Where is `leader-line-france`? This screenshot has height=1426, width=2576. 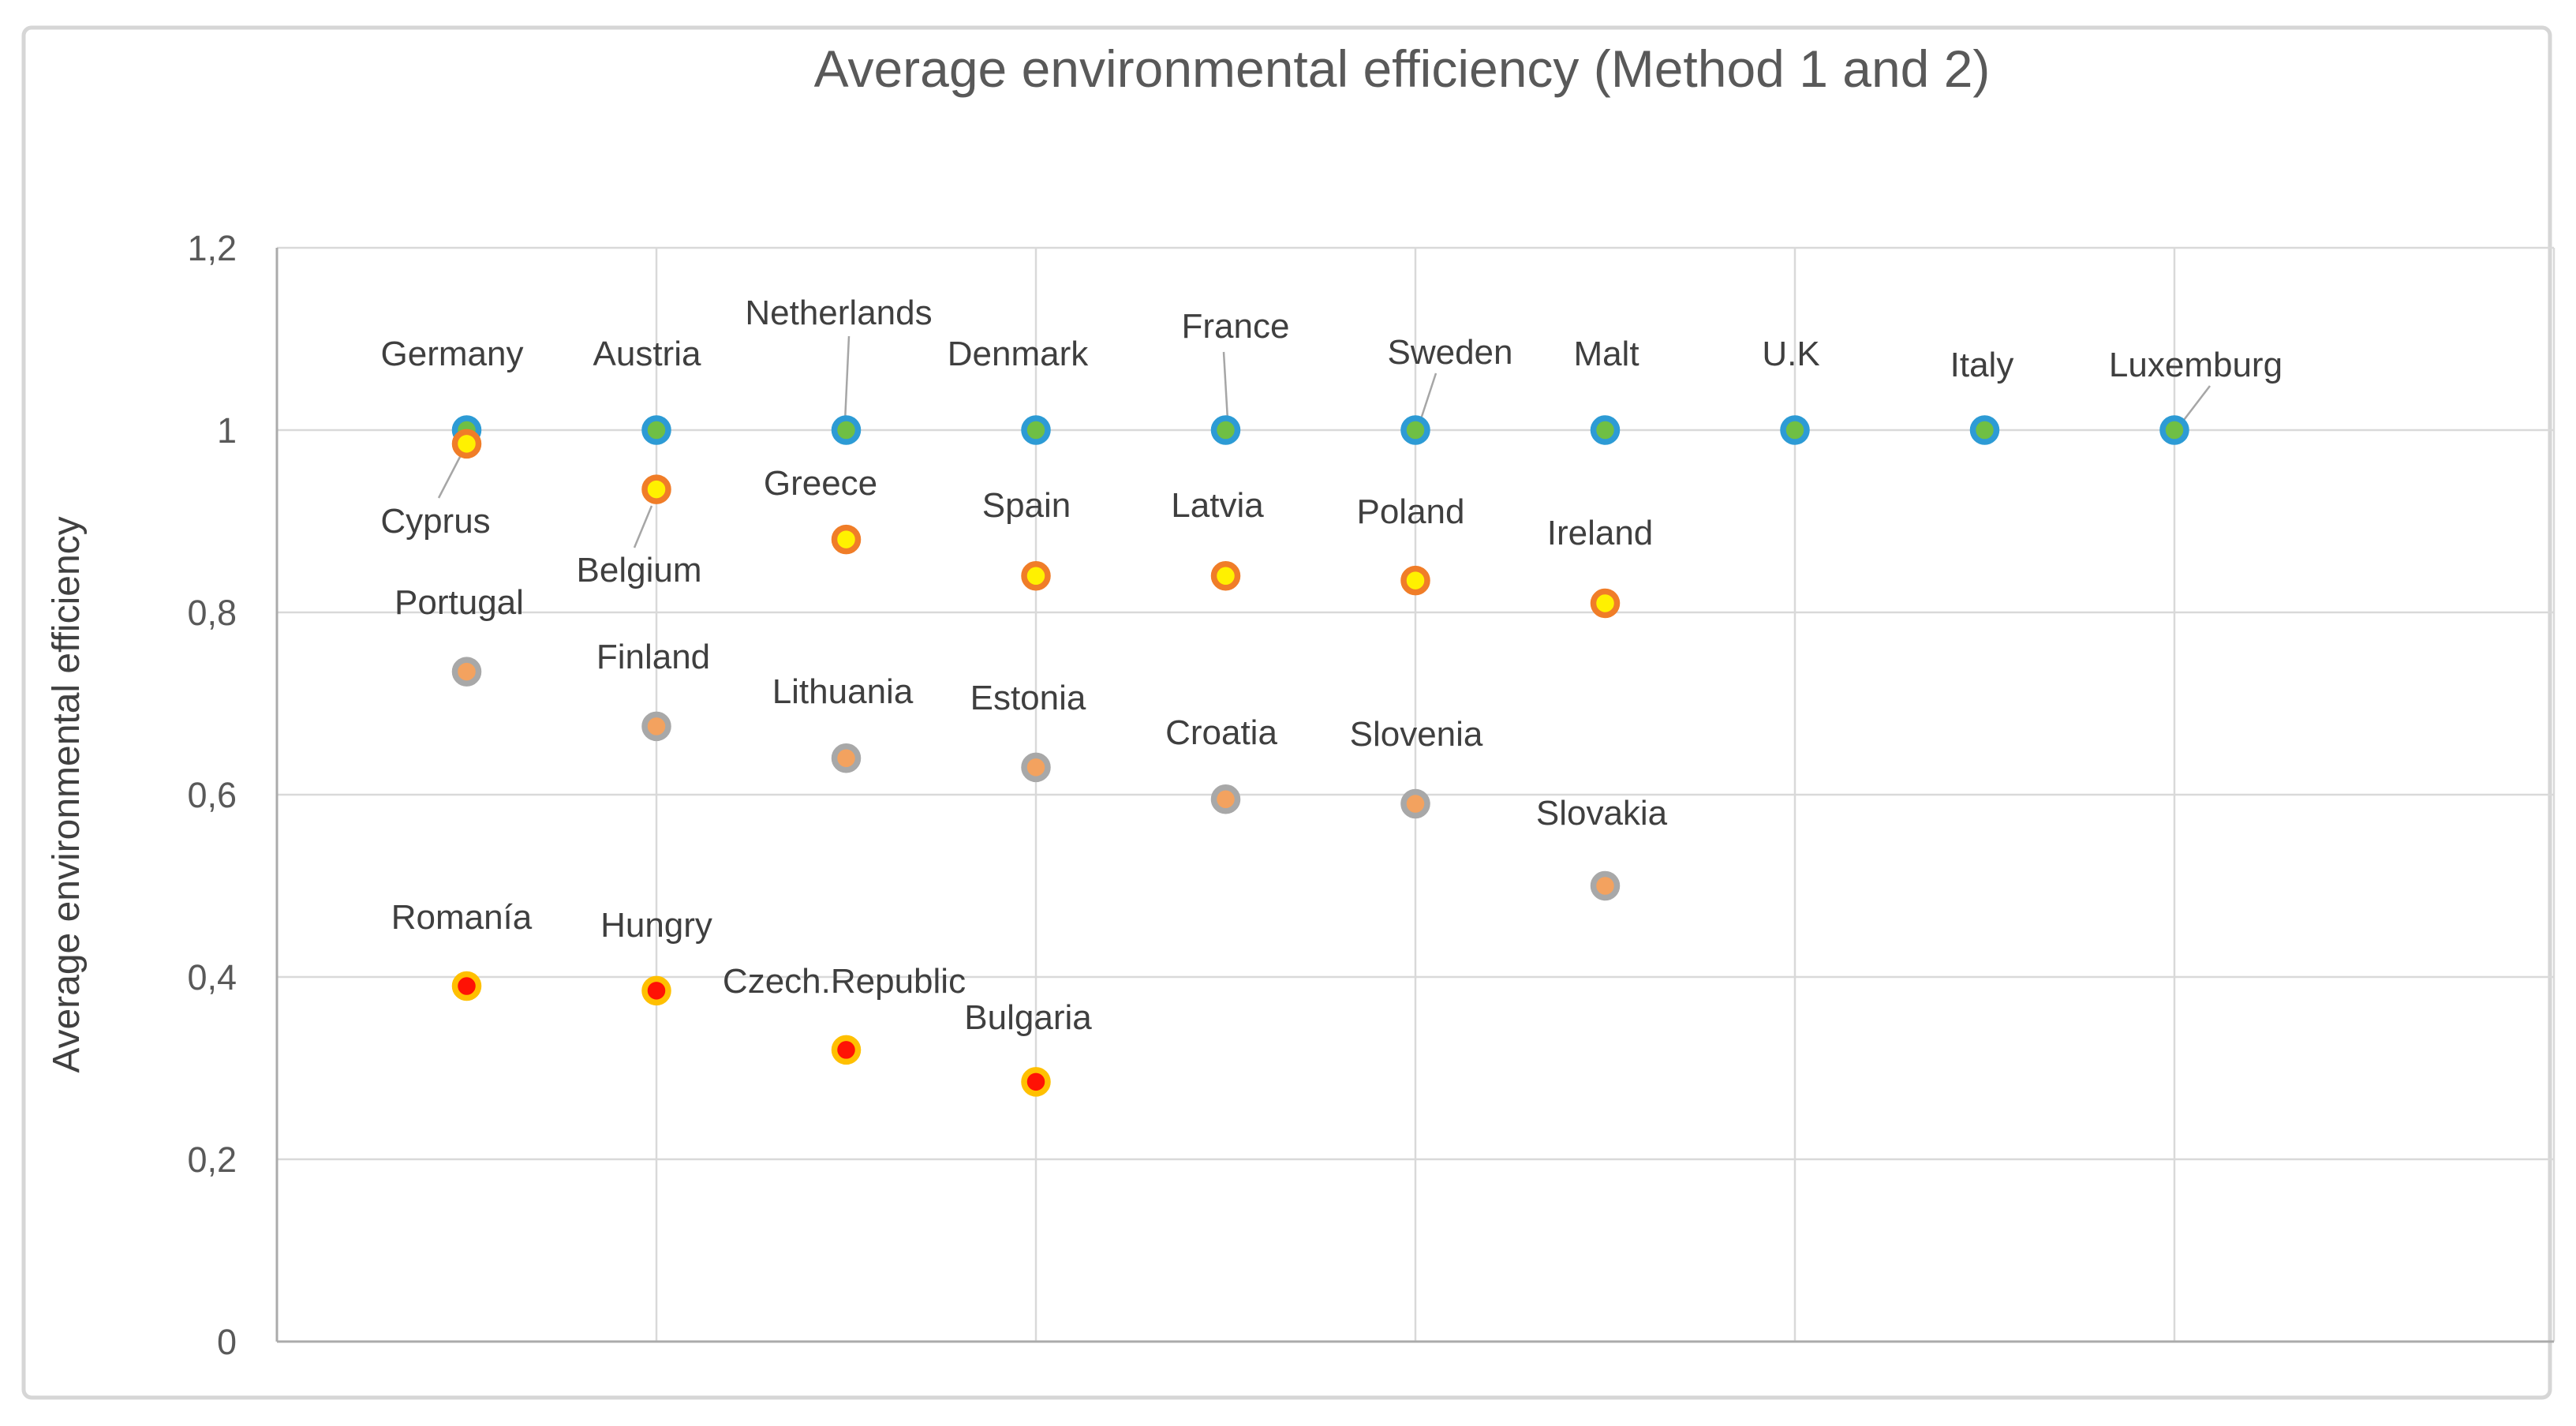
leader-line-france is located at coordinates (1225, 386).